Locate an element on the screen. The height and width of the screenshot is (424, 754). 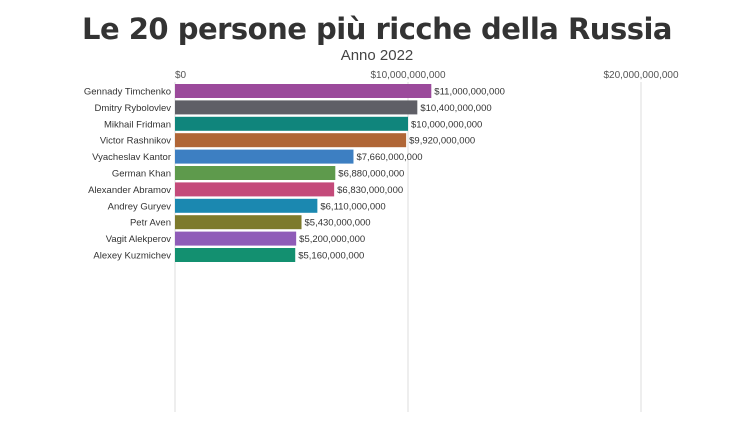
category-label: Mikhail Fridman is located at coordinates (137, 124).